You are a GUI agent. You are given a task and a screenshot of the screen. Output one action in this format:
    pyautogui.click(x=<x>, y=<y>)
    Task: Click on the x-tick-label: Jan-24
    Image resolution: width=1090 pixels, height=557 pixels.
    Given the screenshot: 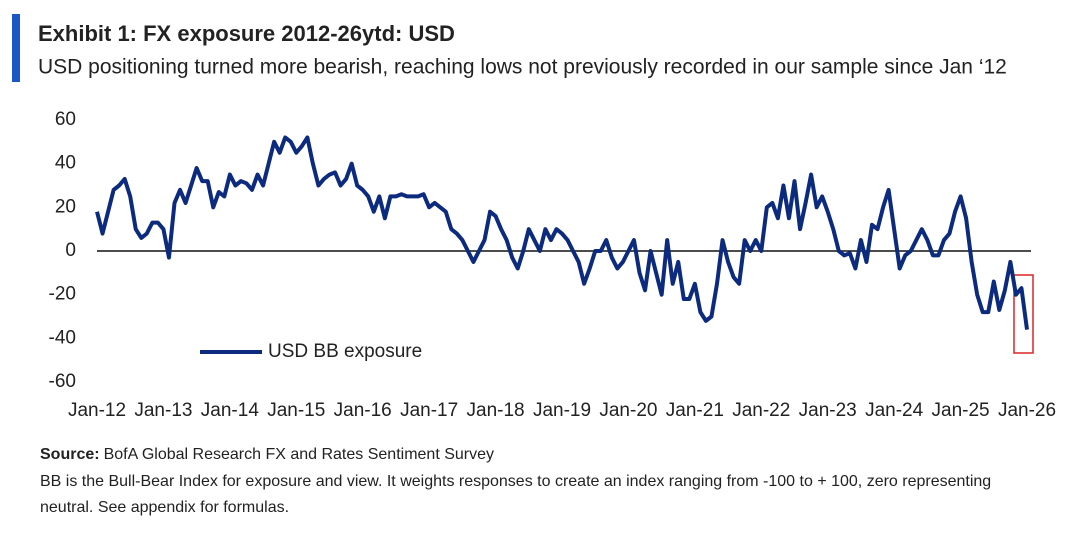 What is the action you would take?
    pyautogui.click(x=894, y=410)
    